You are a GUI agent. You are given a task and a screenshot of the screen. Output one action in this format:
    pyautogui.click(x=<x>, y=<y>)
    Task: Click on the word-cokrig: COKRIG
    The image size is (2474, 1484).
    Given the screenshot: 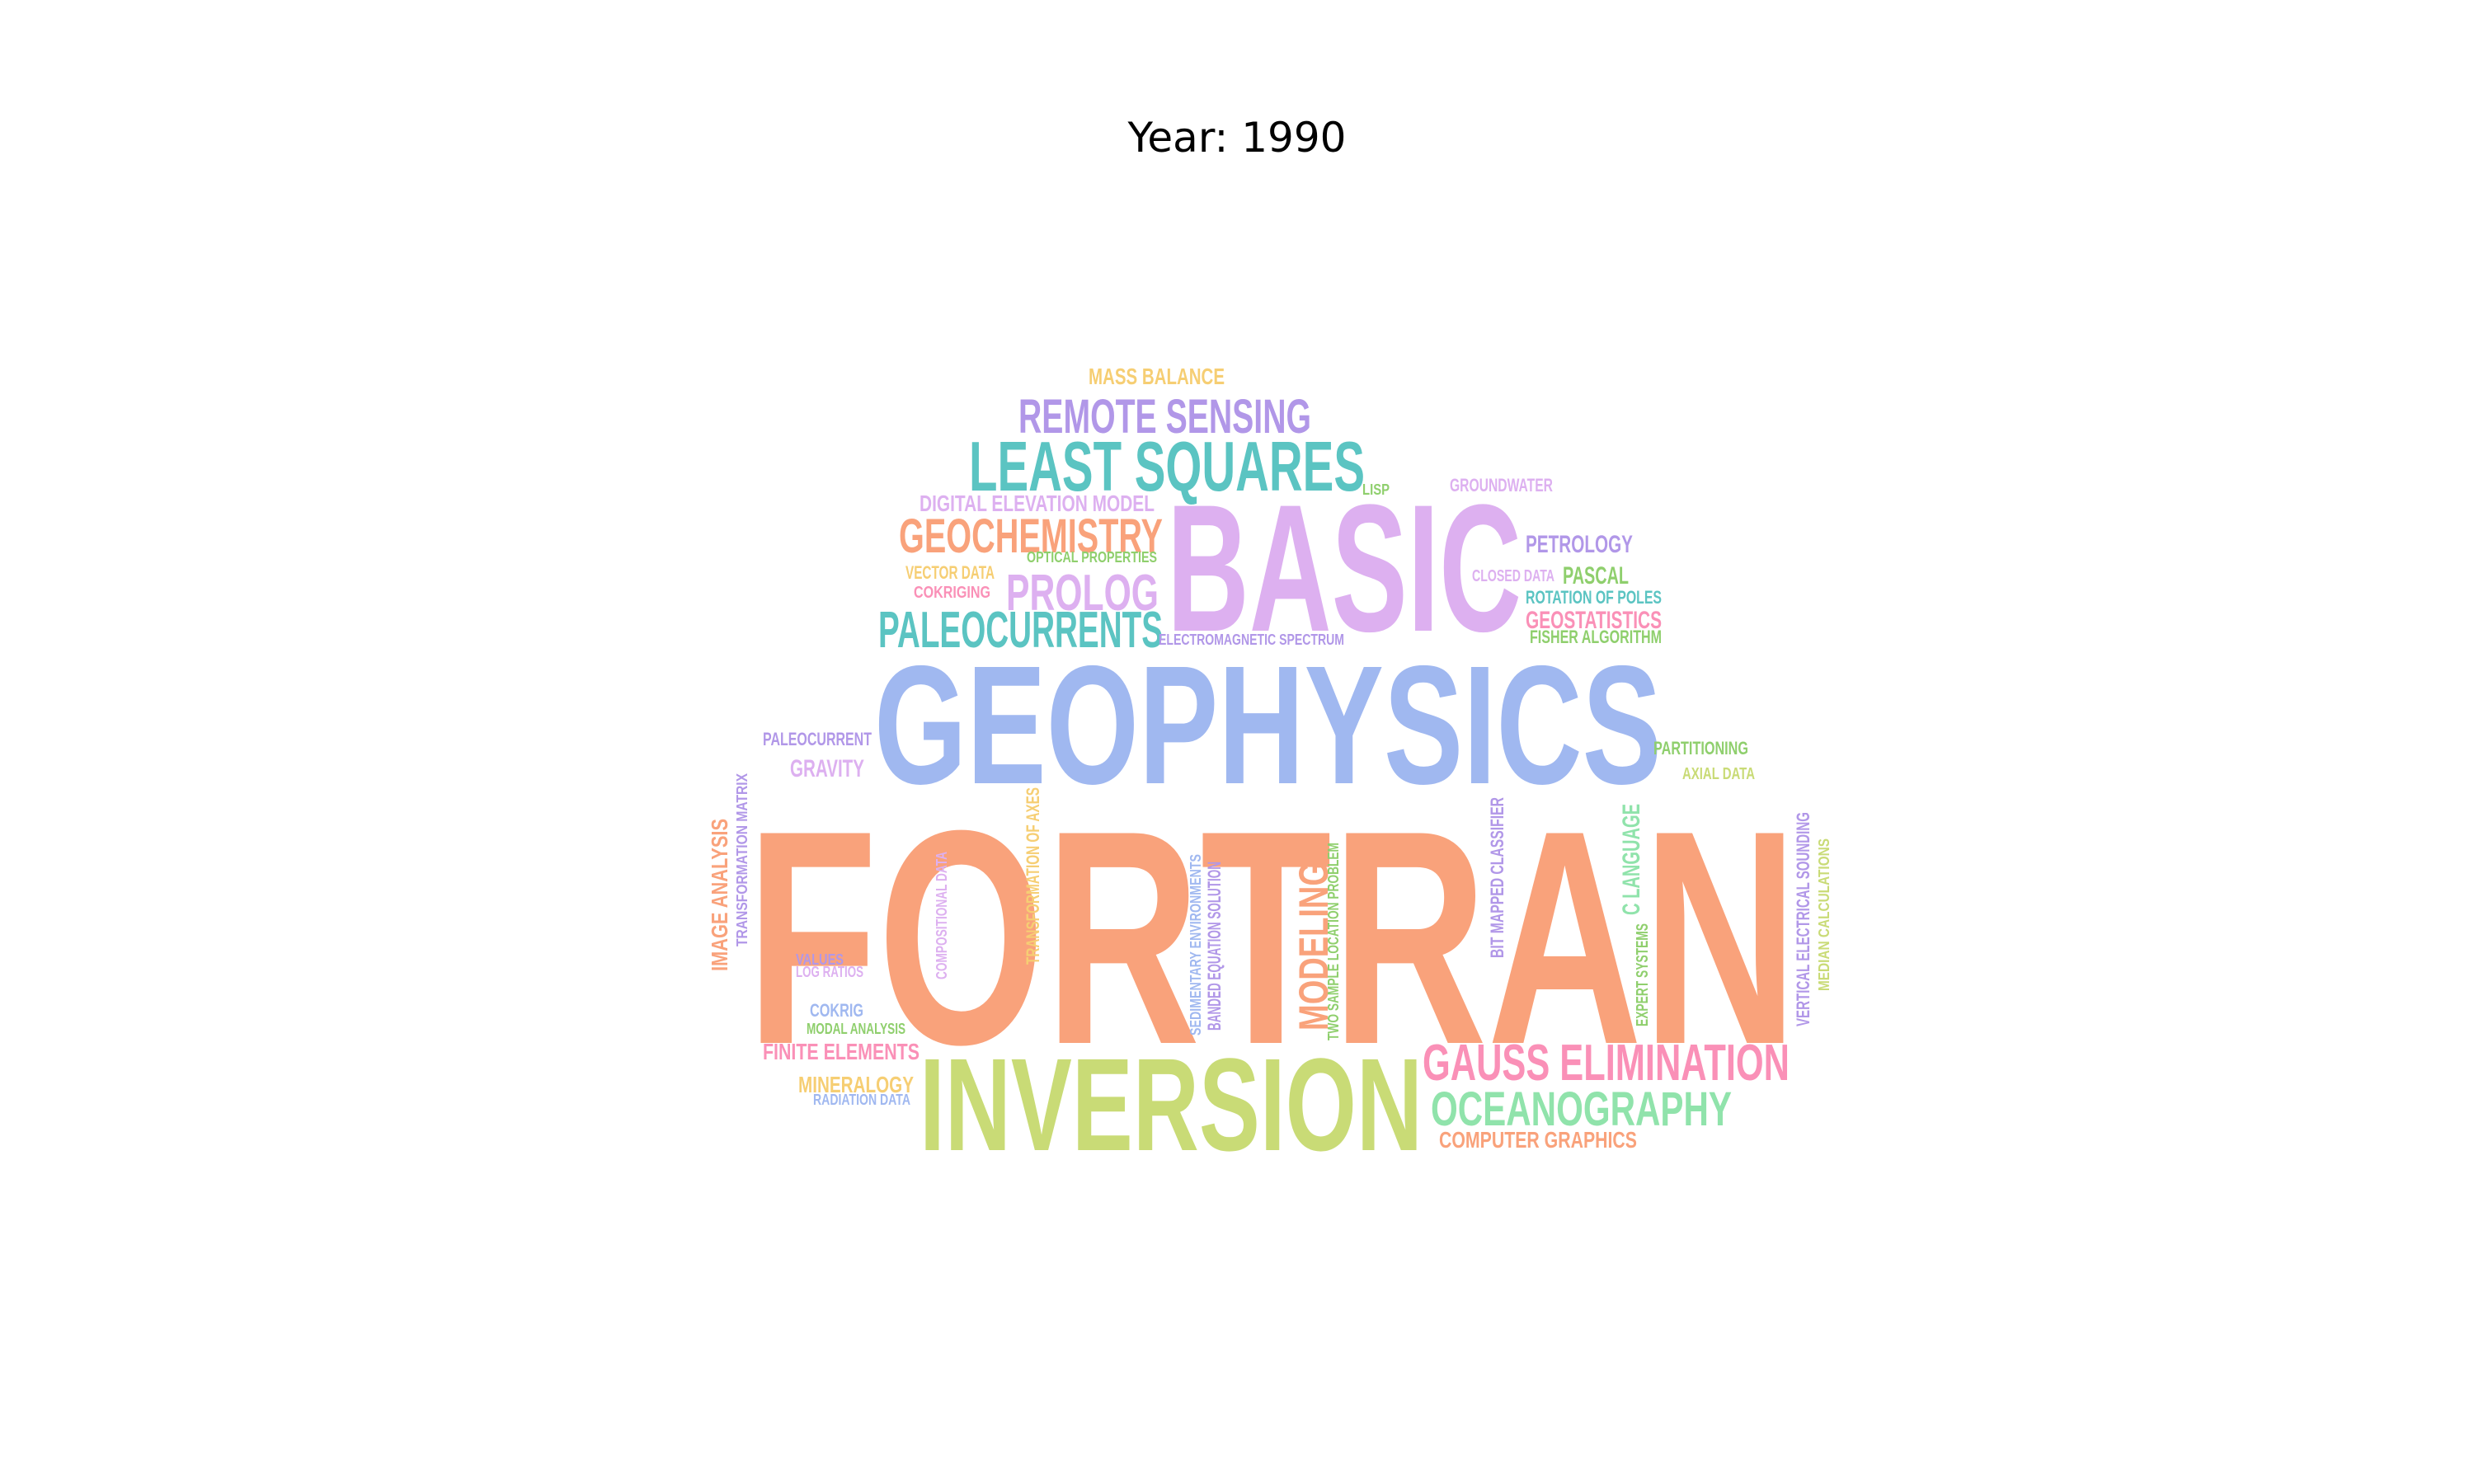 What is the action you would take?
    pyautogui.click(x=836, y=1011)
    